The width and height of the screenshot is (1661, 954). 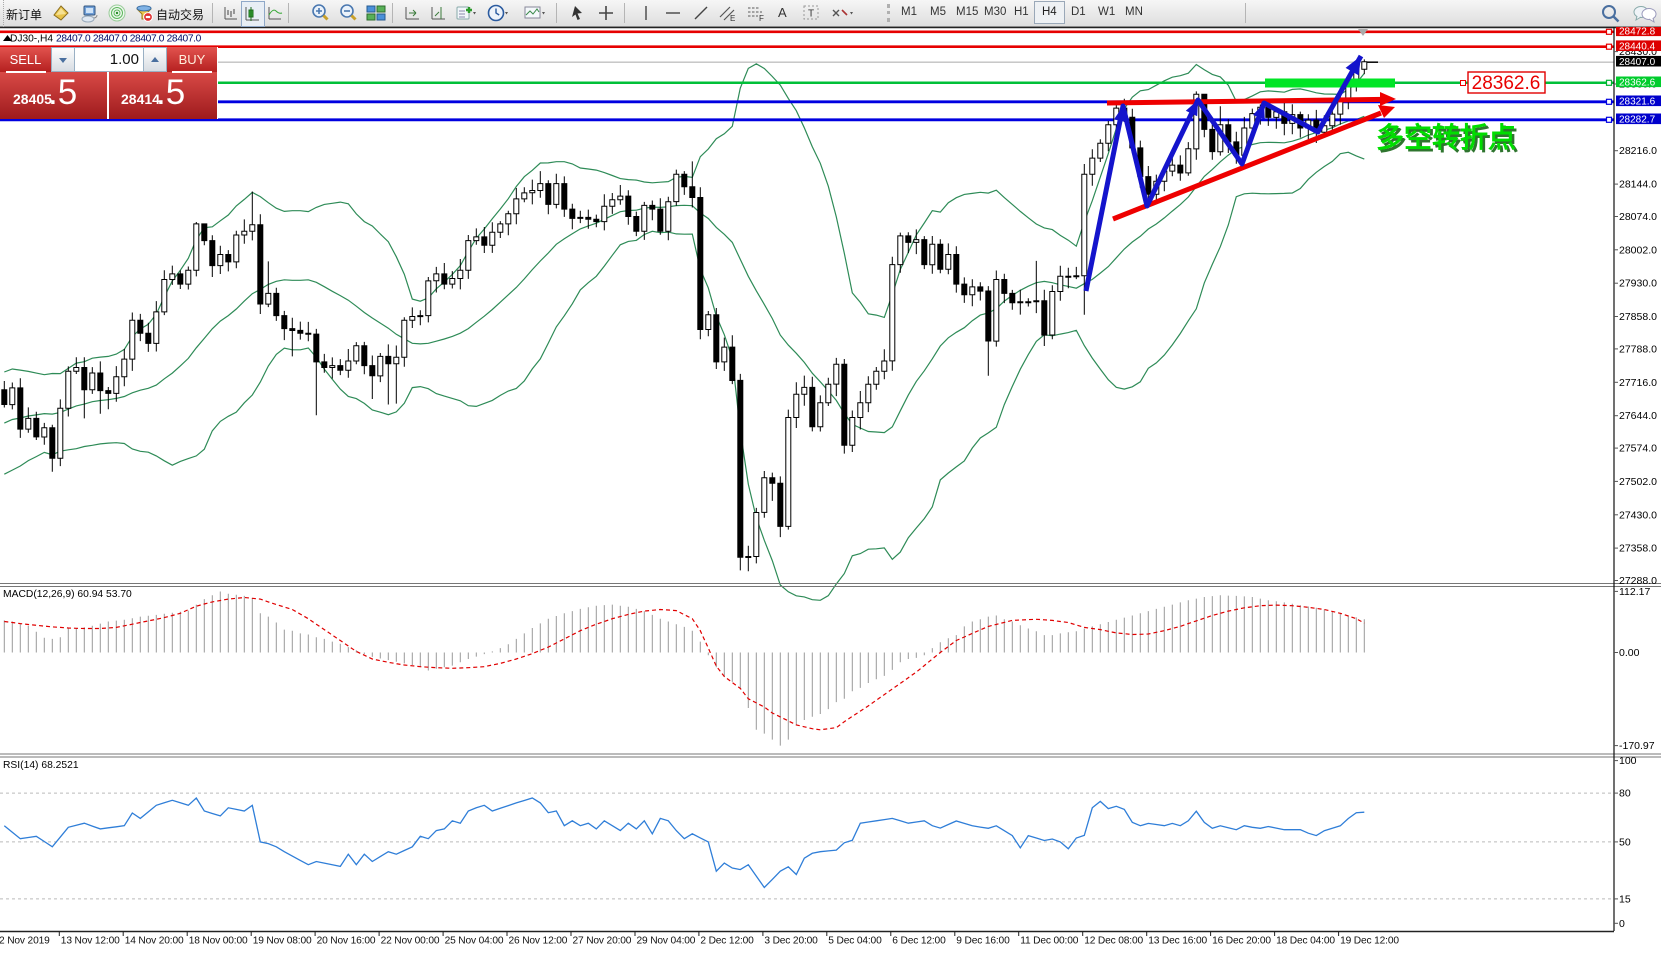 I want to click on svg-text: 12 Dec 08:00, so click(x=1113, y=941).